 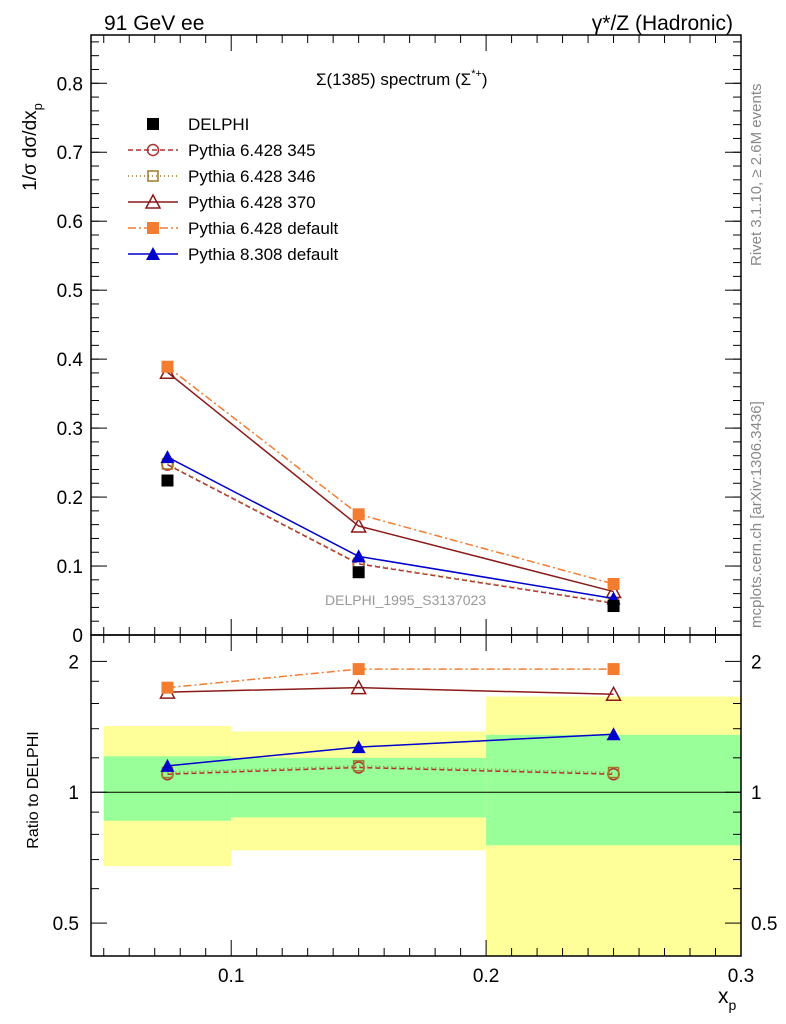 I want to click on xlabel: xp, so click(x=727, y=999).